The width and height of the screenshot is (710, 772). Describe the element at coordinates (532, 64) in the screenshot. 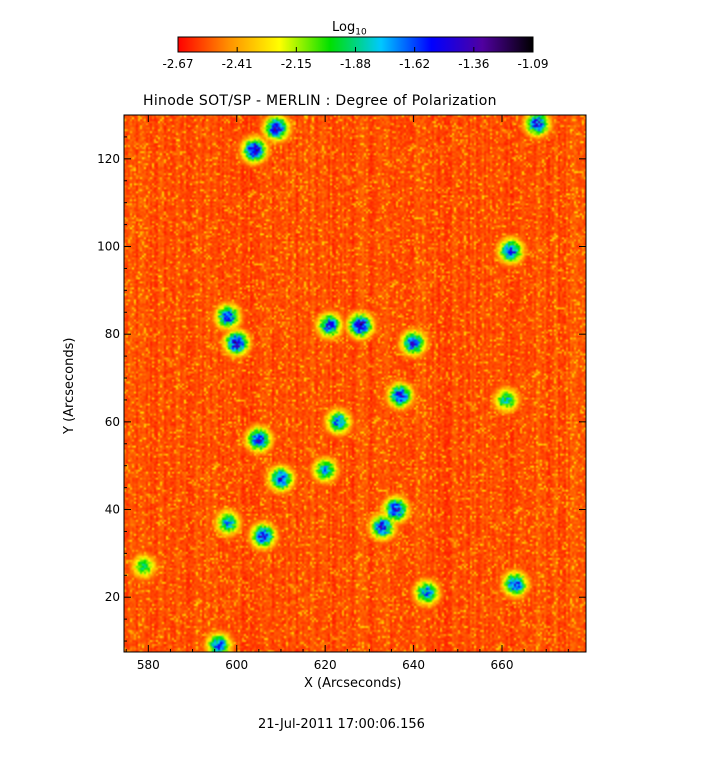

I see `colorbar-tick-label: -1.09` at that location.